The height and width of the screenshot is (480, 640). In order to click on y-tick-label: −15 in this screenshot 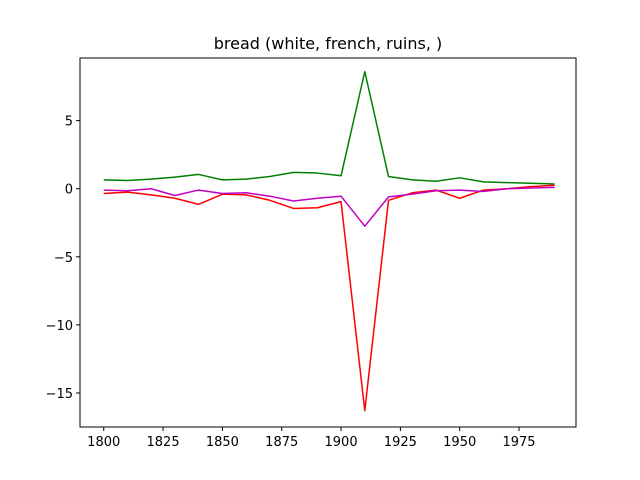, I will do `click(59, 394)`.